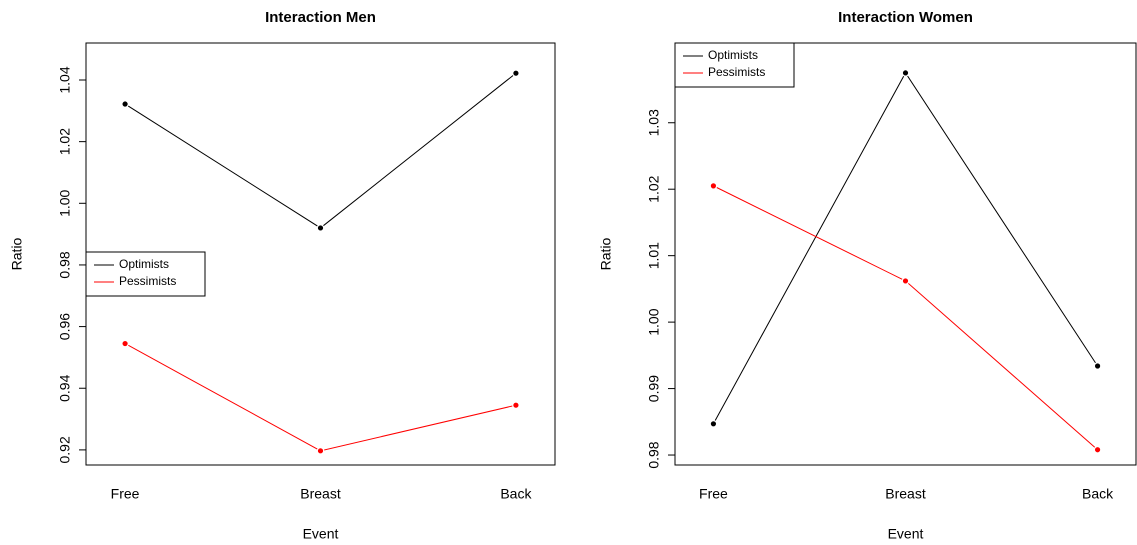 The height and width of the screenshot is (545, 1137). I want to click on y-tick-label: 0.92, so click(65, 449).